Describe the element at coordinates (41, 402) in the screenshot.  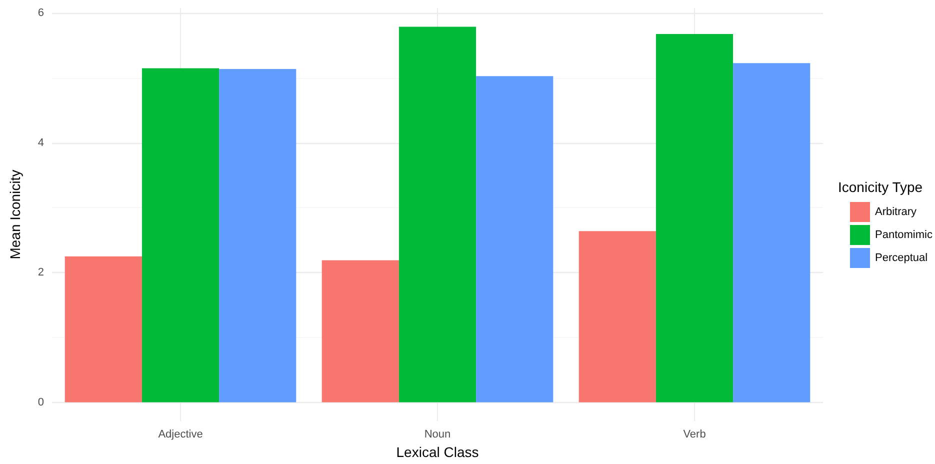
I see `y-tick-label: 0` at that location.